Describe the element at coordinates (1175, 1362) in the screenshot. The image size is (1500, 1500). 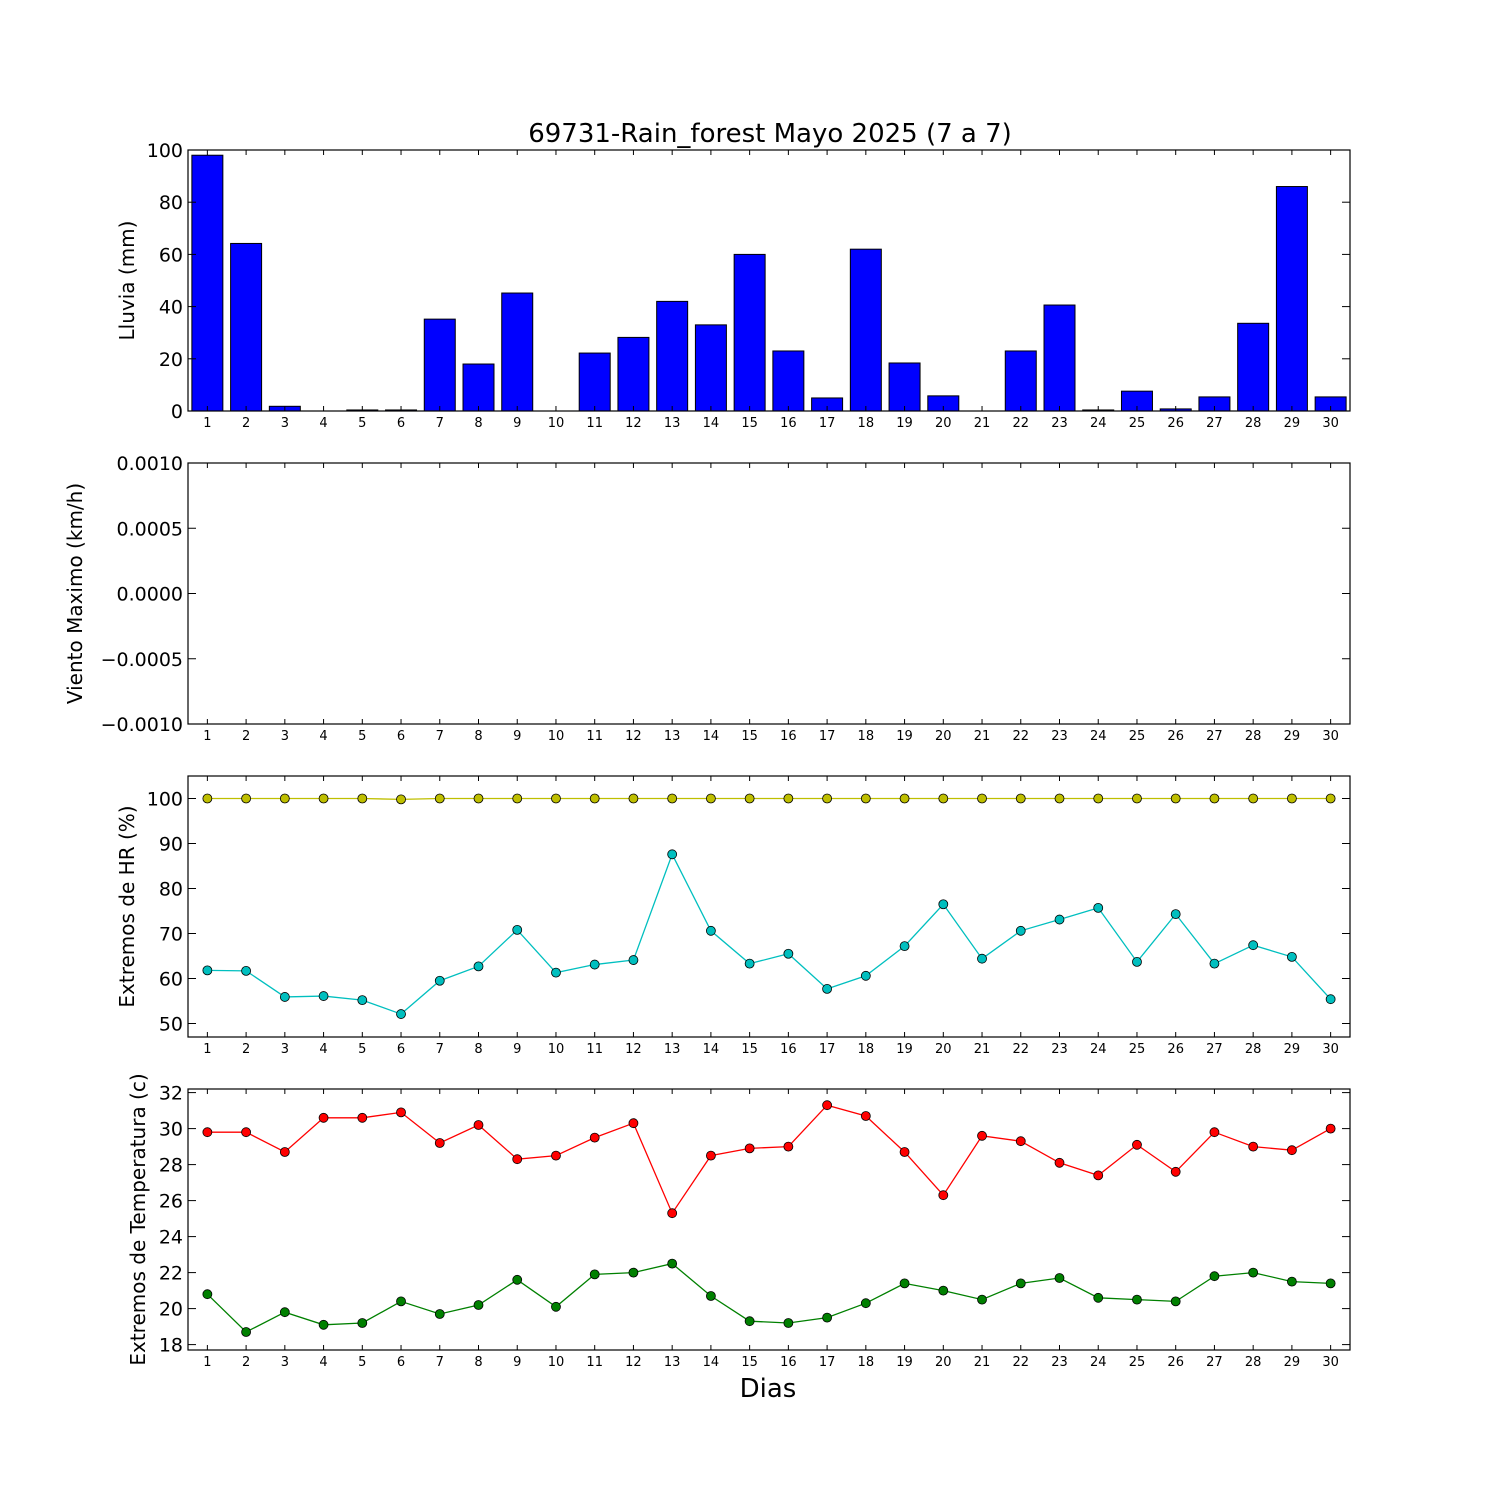
I see `x-tick-label: 26` at that location.